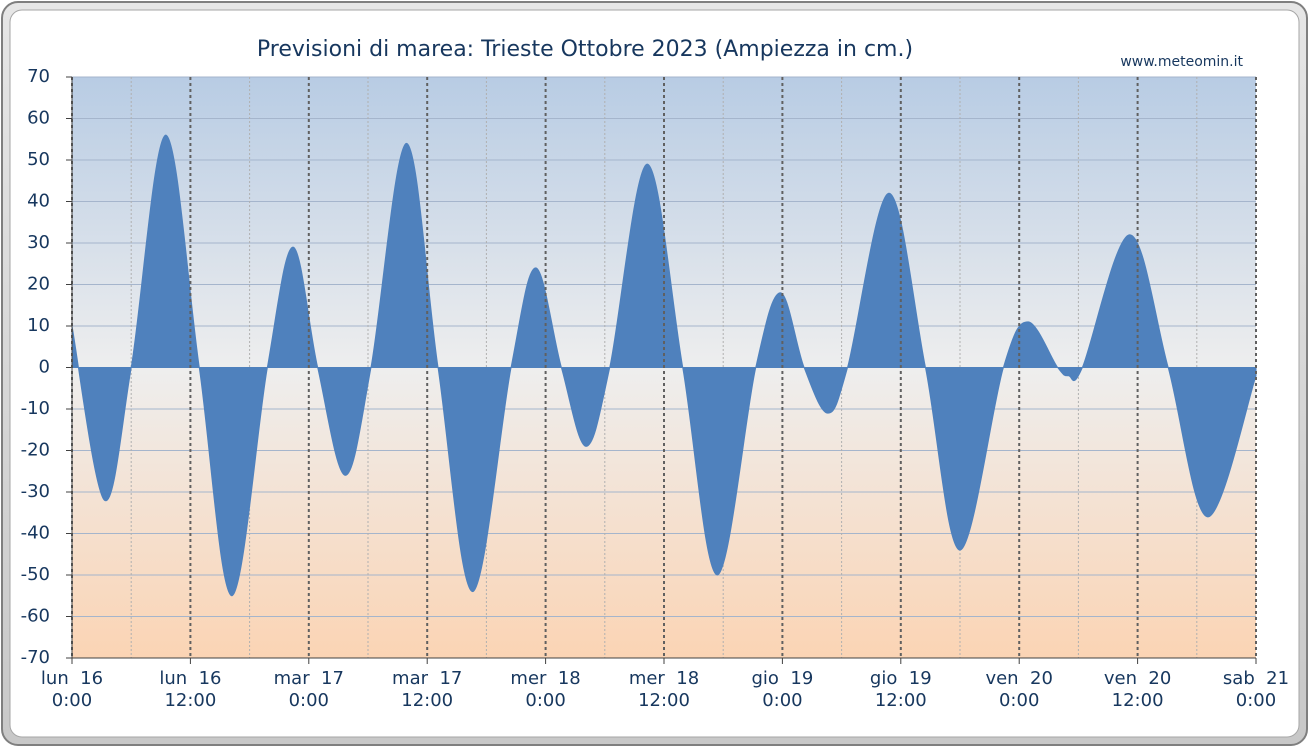 The height and width of the screenshot is (748, 1310). What do you see at coordinates (35, 657) in the screenshot?
I see `y-tick-label: -70` at bounding box center [35, 657].